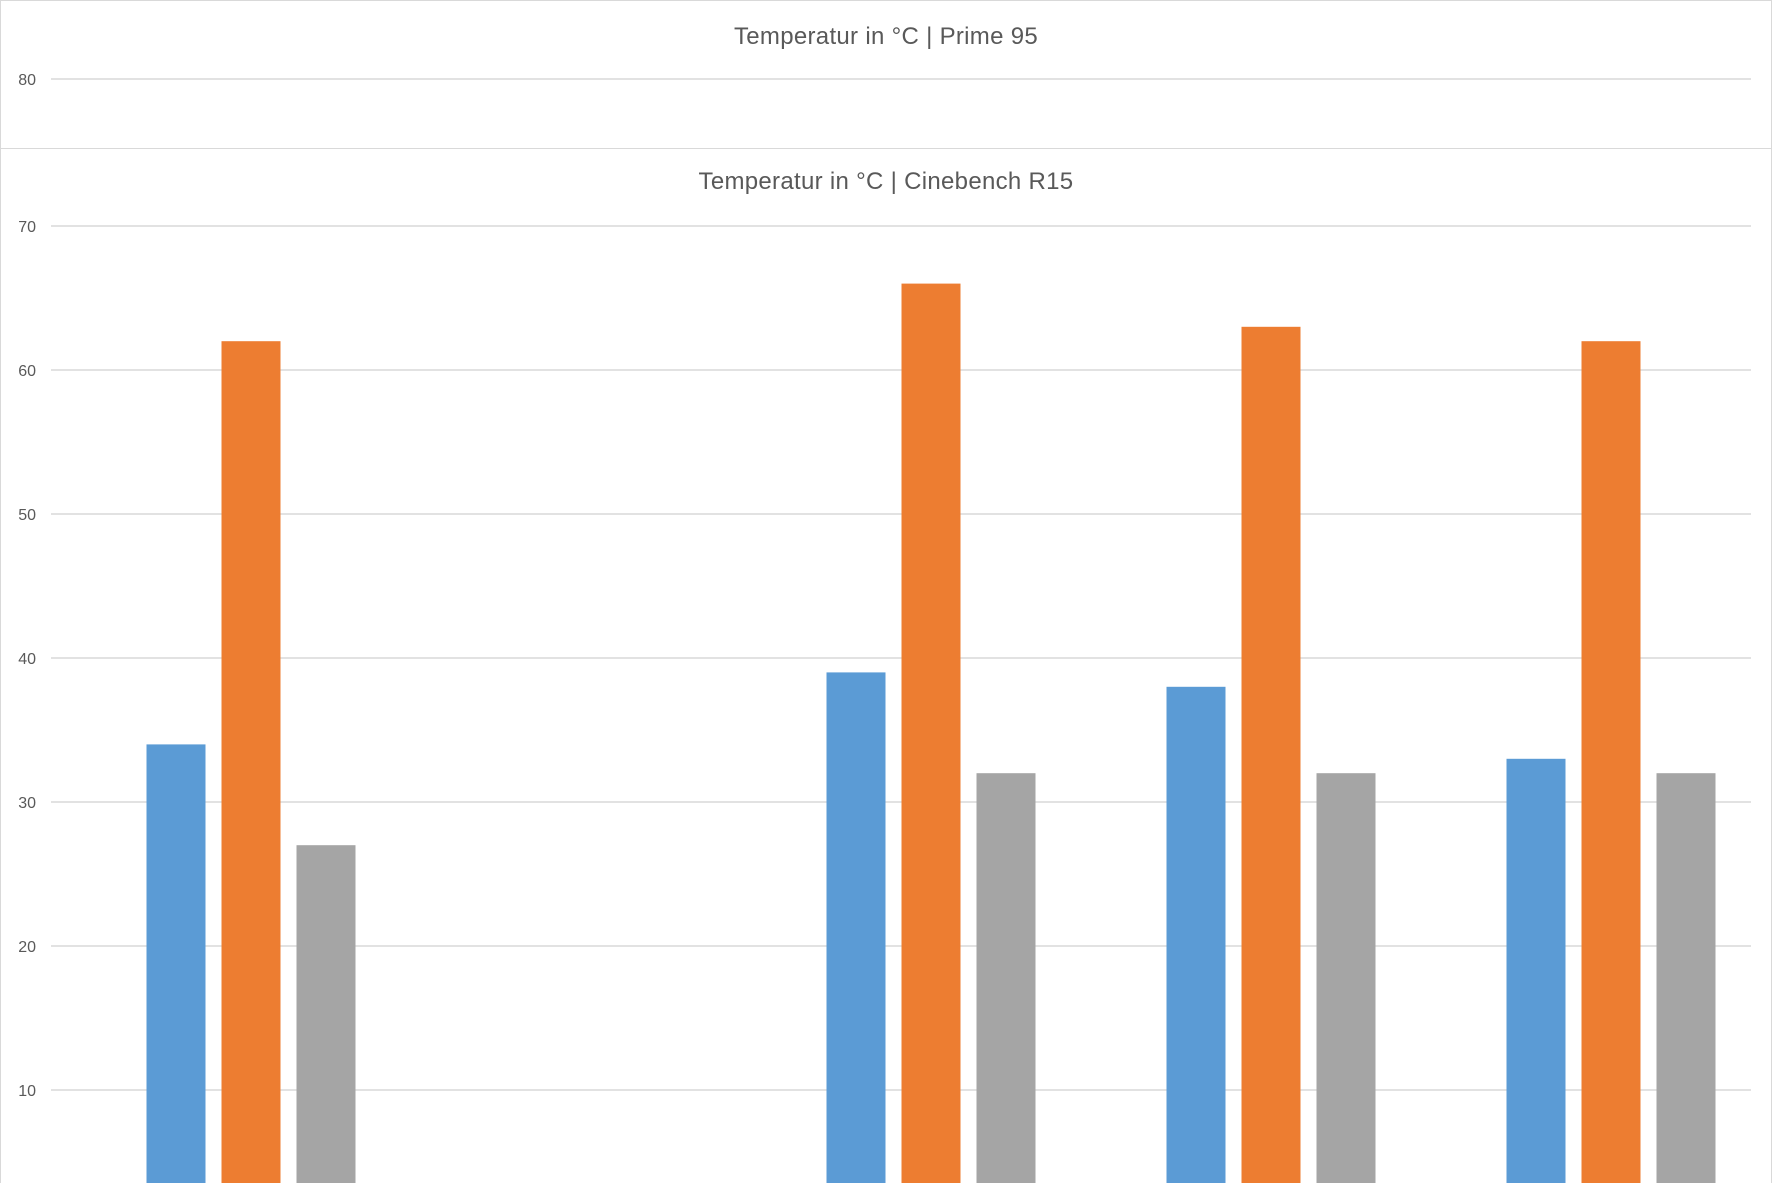 This screenshot has height=1183, width=1774. I want to click on y-tick-label: 60, so click(27, 371).